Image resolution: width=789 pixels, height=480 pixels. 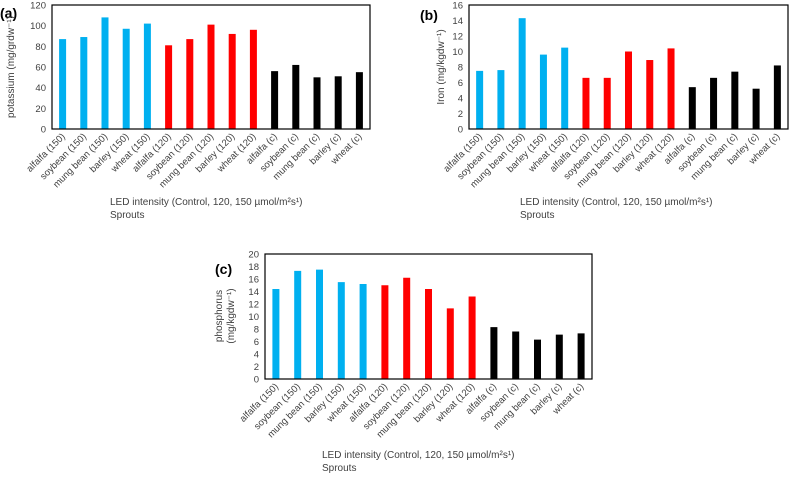 I want to click on y-tick-label: 80, so click(x=40, y=47).